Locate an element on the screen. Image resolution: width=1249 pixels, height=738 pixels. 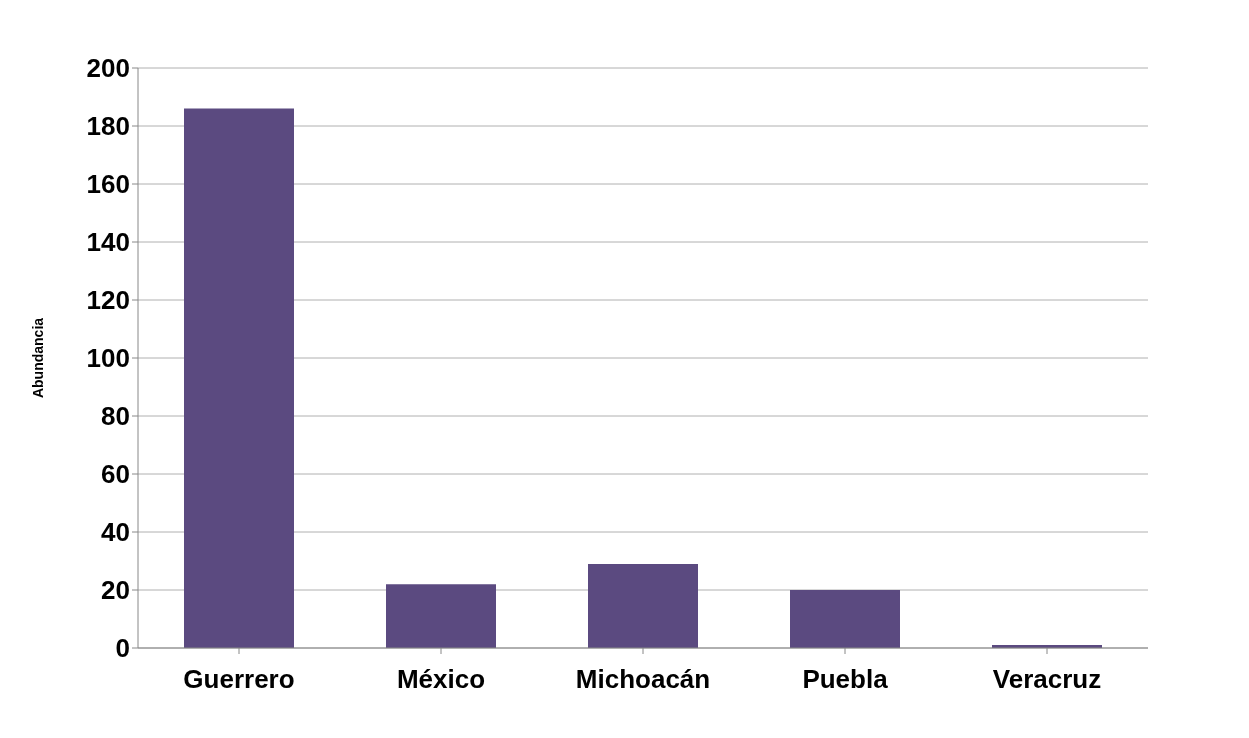
x-tick-label: México is located at coordinates (441, 679).